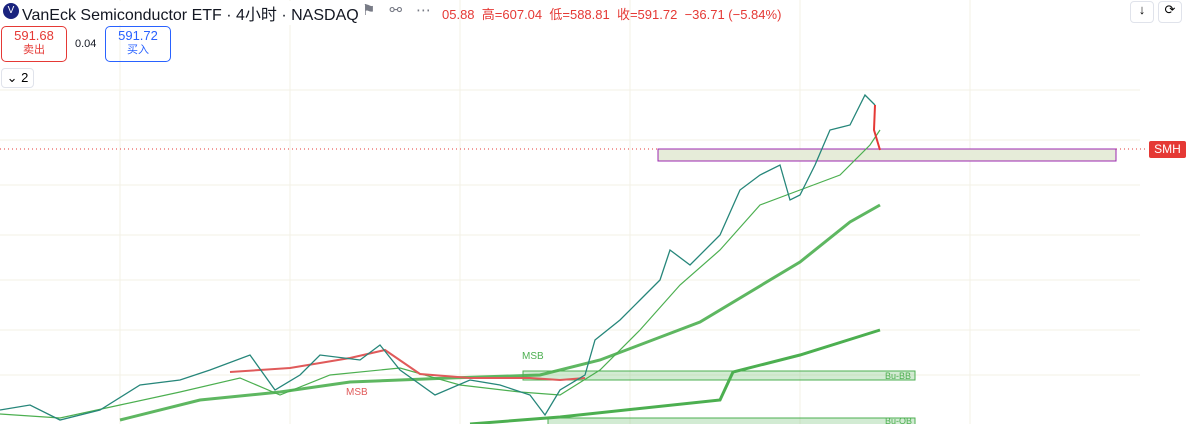 Image resolution: width=1192 pixels, height=426 pixels. What do you see at coordinates (25, 77) in the screenshot?
I see `toggle-count: 2` at bounding box center [25, 77].